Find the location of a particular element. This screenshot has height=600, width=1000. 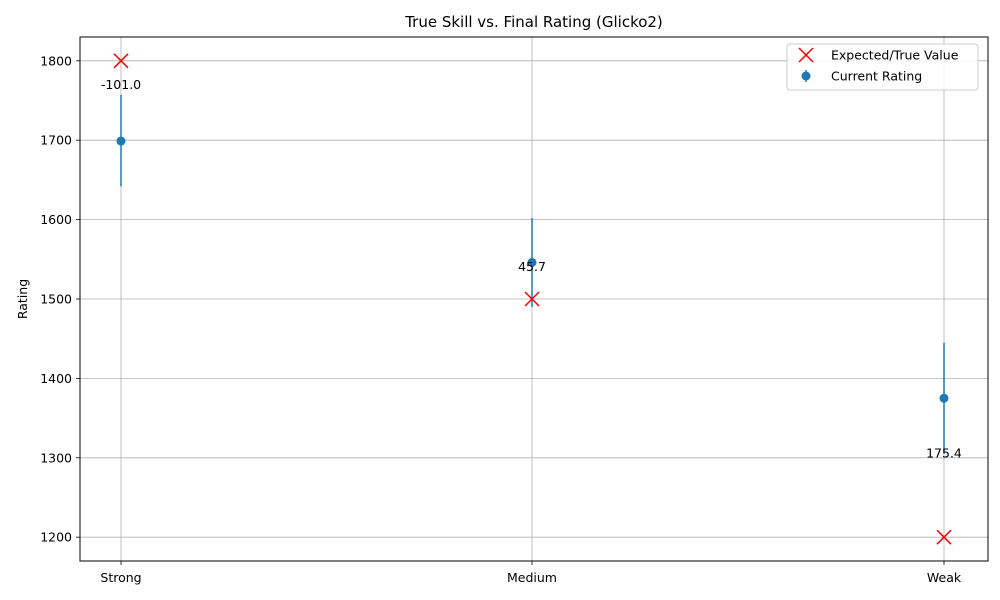

chart-title: True Skill vs. Final Rating (Glicko2) is located at coordinates (533, 22).